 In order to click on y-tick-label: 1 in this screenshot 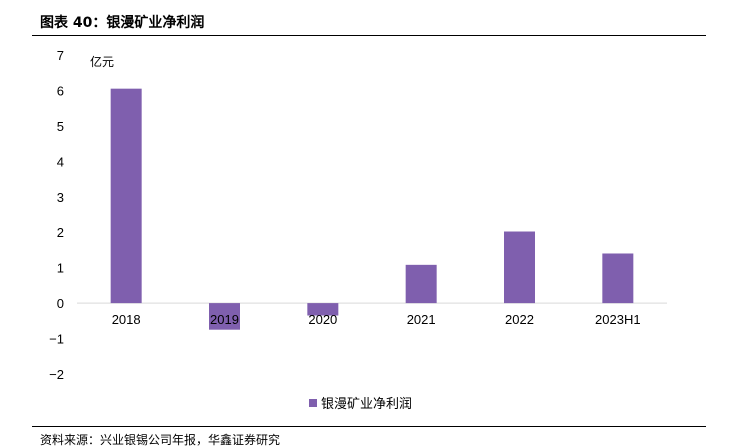, I will do `click(60, 268)`.